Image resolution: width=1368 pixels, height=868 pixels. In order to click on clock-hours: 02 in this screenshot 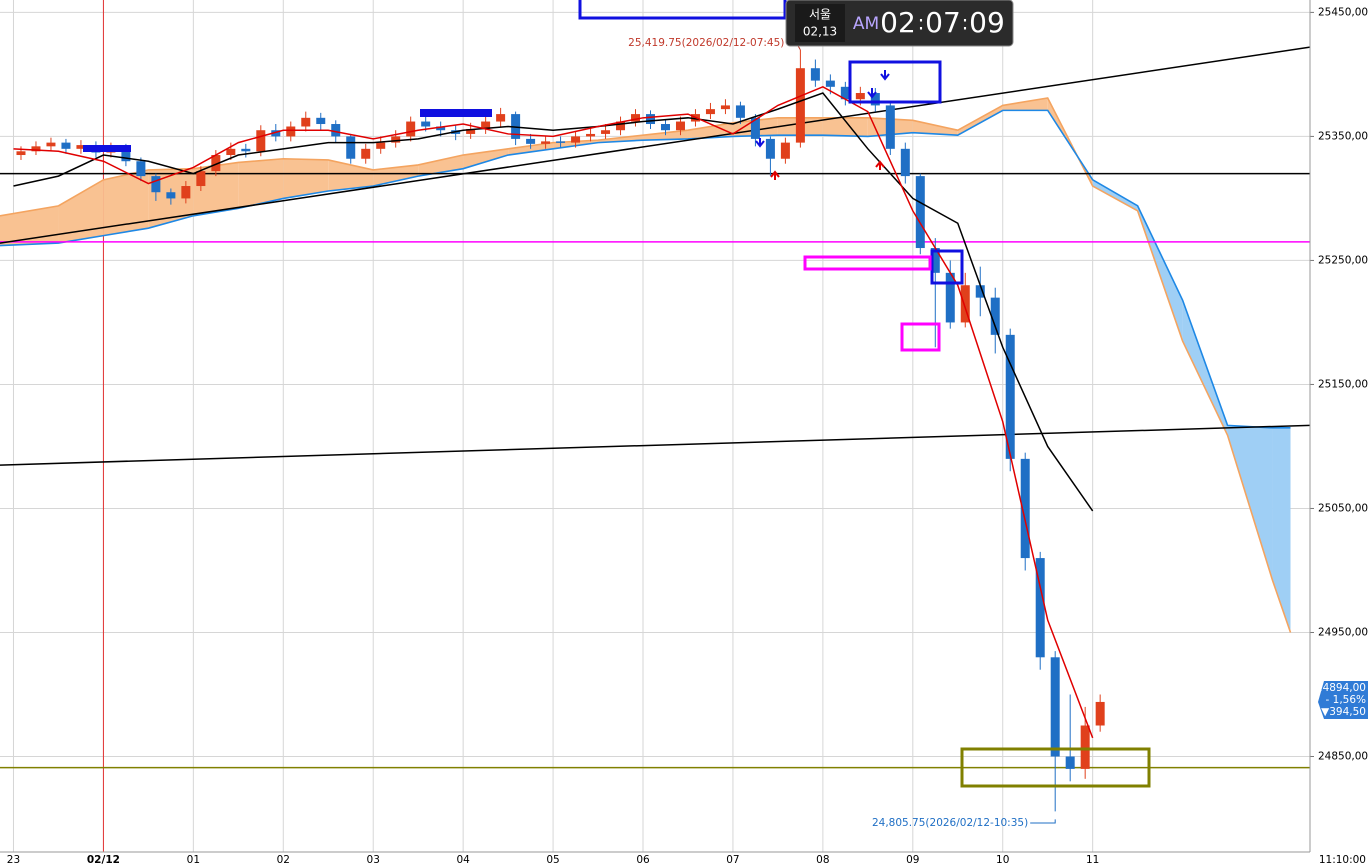, I will do `click(898, 22)`.